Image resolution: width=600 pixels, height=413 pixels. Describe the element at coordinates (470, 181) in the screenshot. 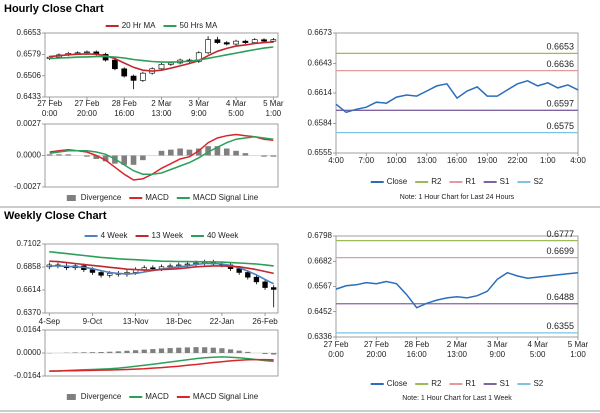

I see `legend-label: R1` at that location.